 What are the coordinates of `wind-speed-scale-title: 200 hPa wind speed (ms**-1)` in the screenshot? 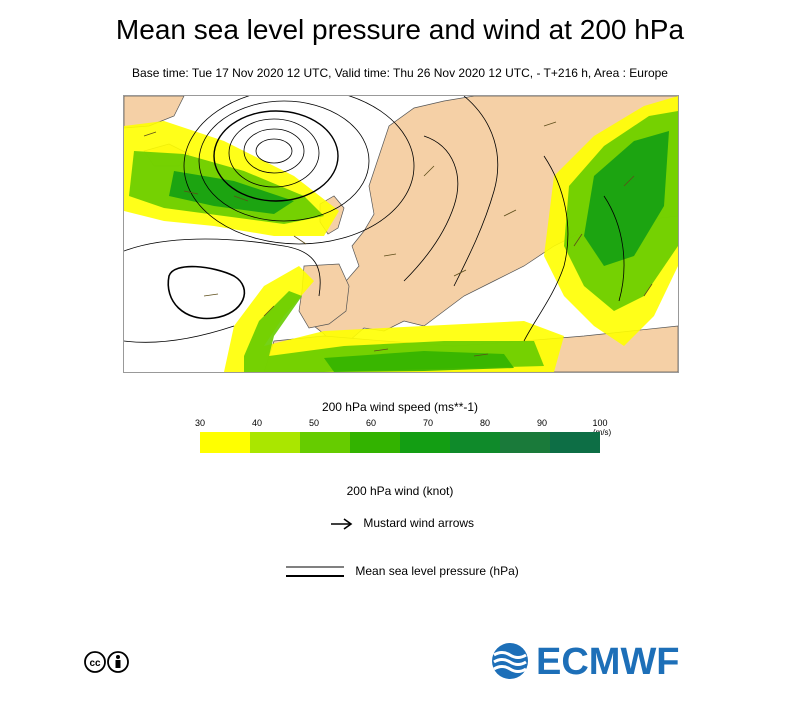 It's located at (400, 407).